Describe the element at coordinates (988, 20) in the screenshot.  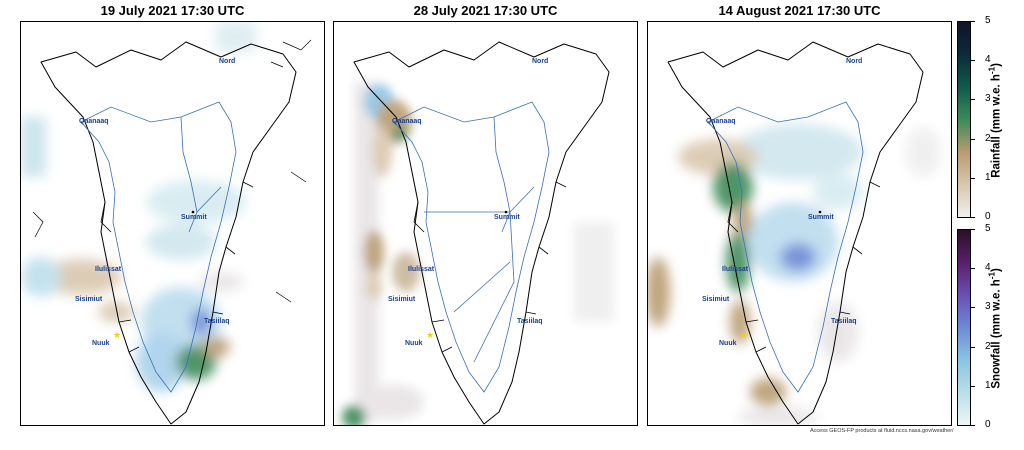
I see `rainfall-tick-label: 5` at that location.